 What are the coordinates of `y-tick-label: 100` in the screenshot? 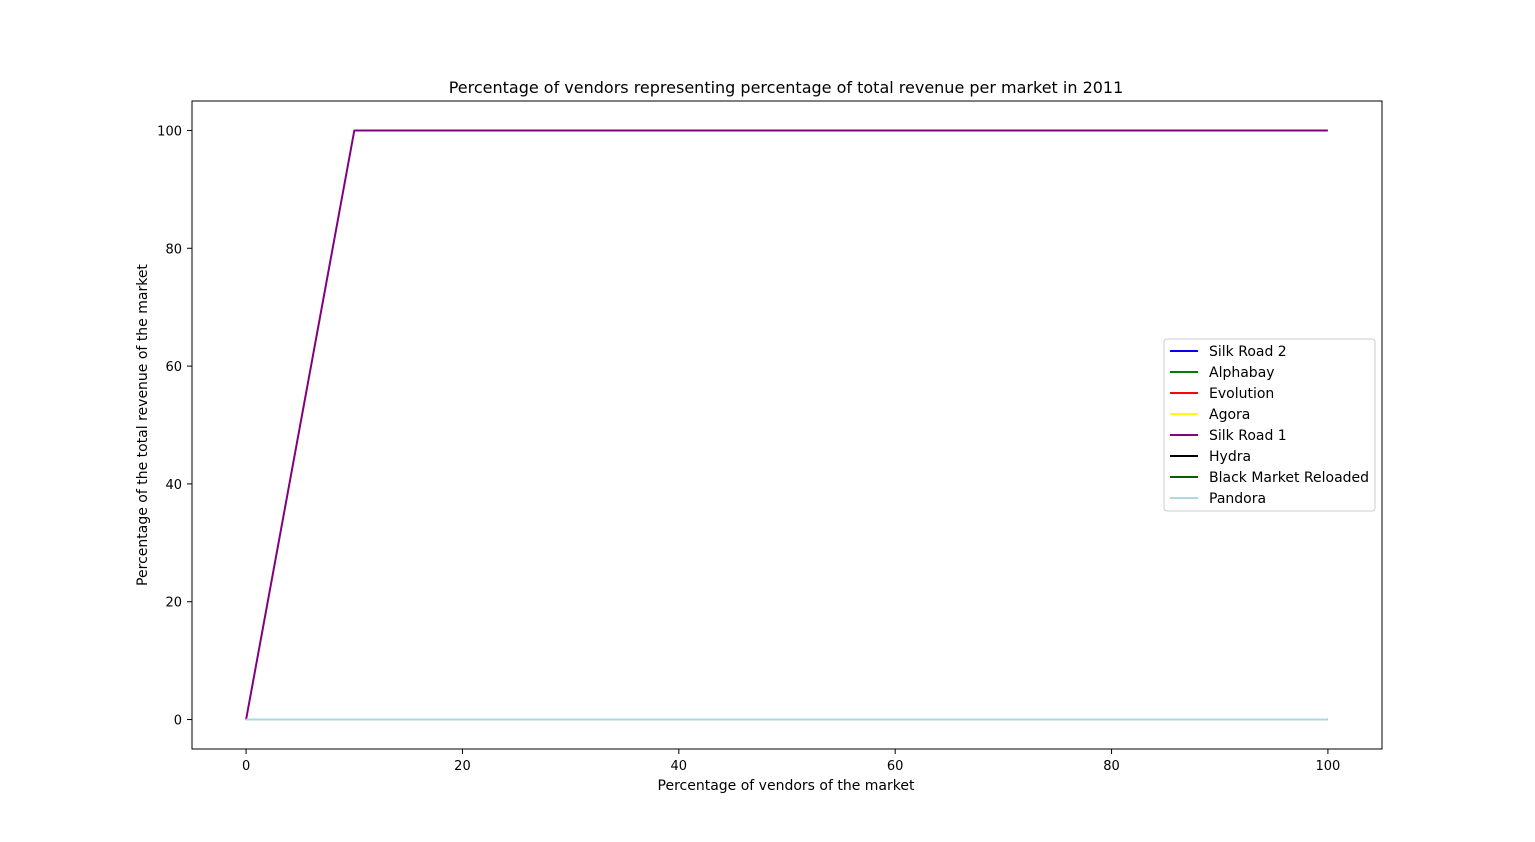 It's located at (169, 131).